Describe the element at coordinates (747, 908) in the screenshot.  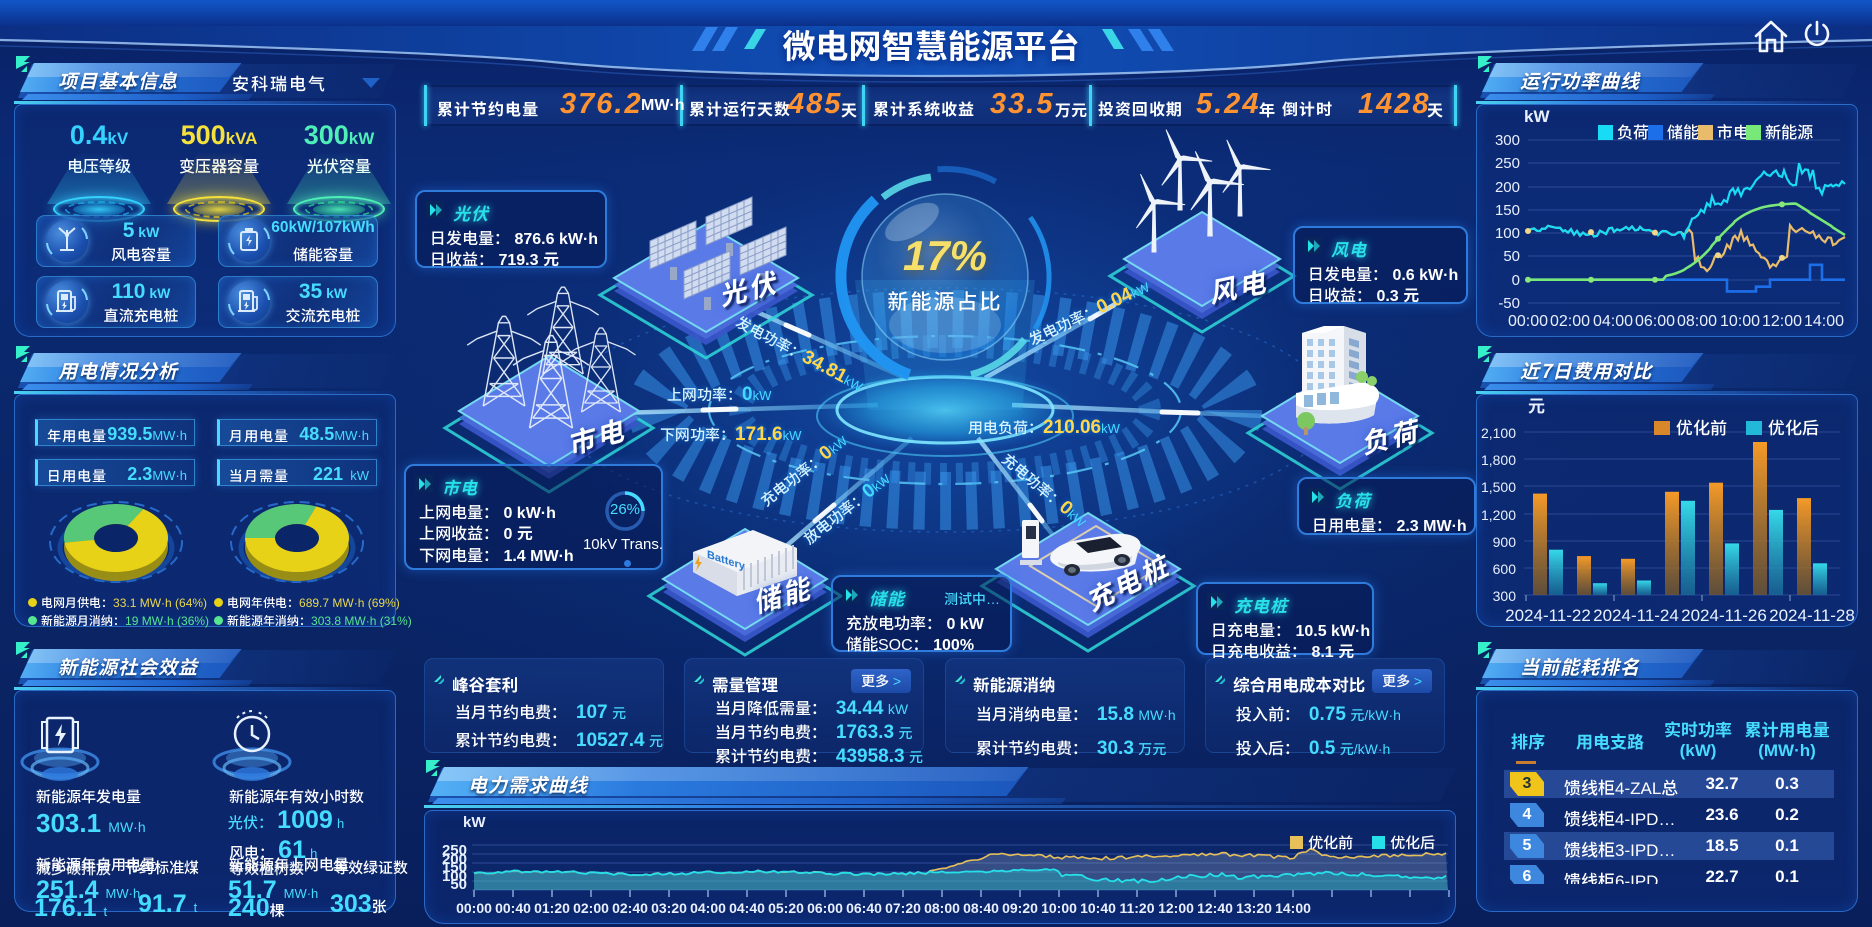
I see `svg-text: 04:40` at that location.